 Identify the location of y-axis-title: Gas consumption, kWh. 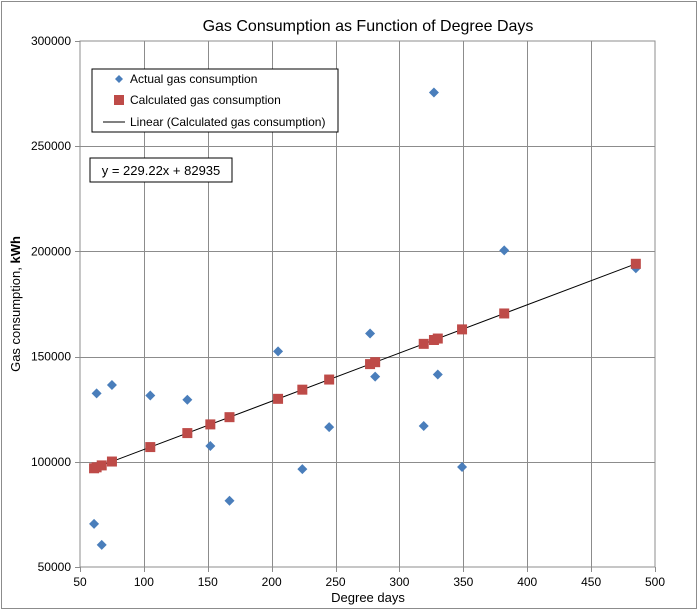
(15, 304).